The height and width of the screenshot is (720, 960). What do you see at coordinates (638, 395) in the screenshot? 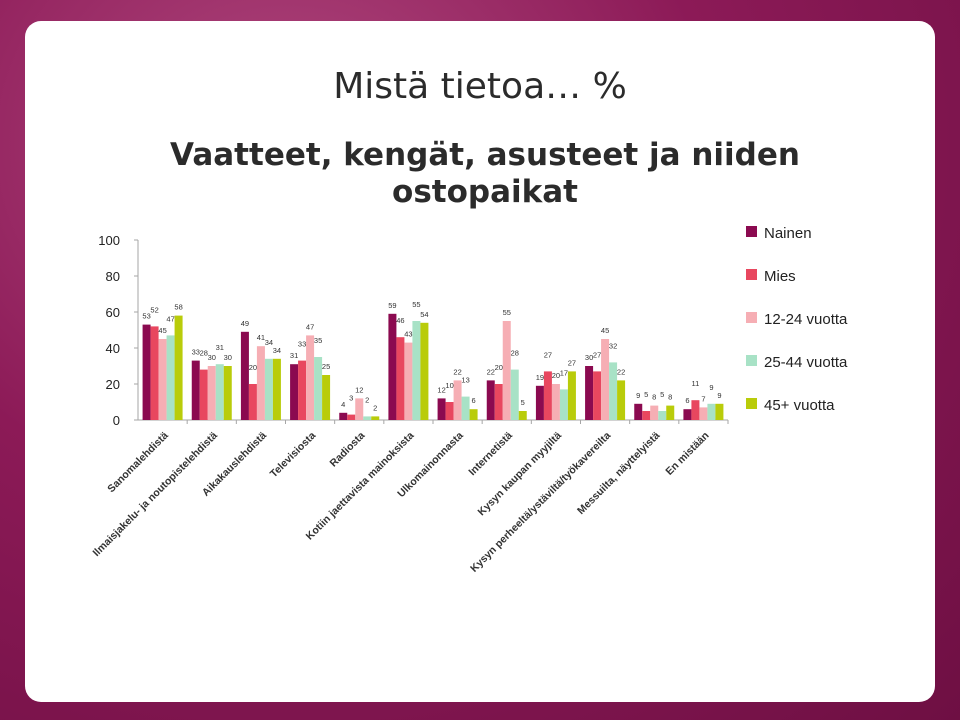
I see `data-label: 9` at bounding box center [638, 395].